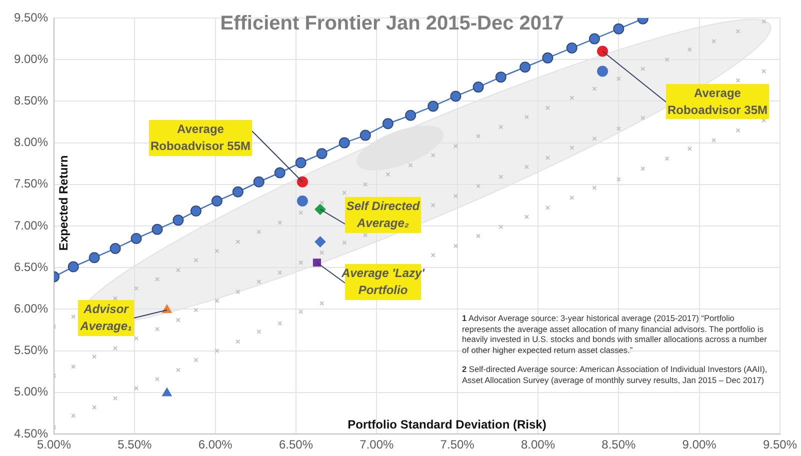 The image size is (801, 456). Describe the element at coordinates (31, 433) in the screenshot. I see `y-tick-label: 4.50%` at that location.